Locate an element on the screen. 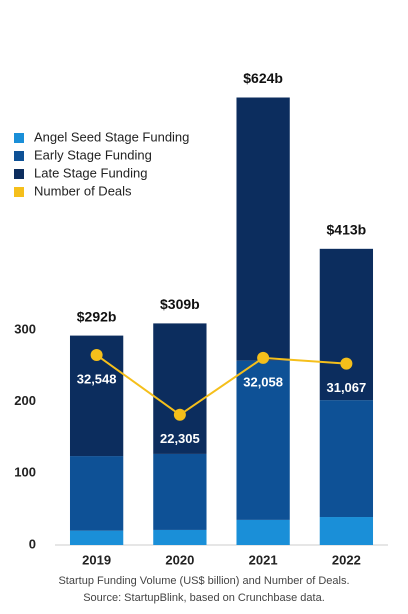 This screenshot has width=408, height=614. deals-line is located at coordinates (221, 385).